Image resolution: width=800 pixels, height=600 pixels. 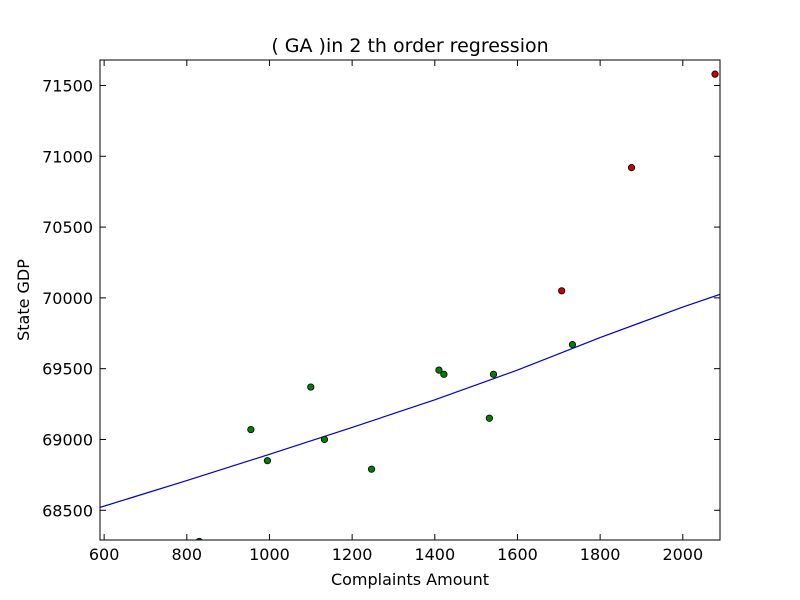 What do you see at coordinates (682, 554) in the screenshot?
I see `x-tick-label: 2000` at bounding box center [682, 554].